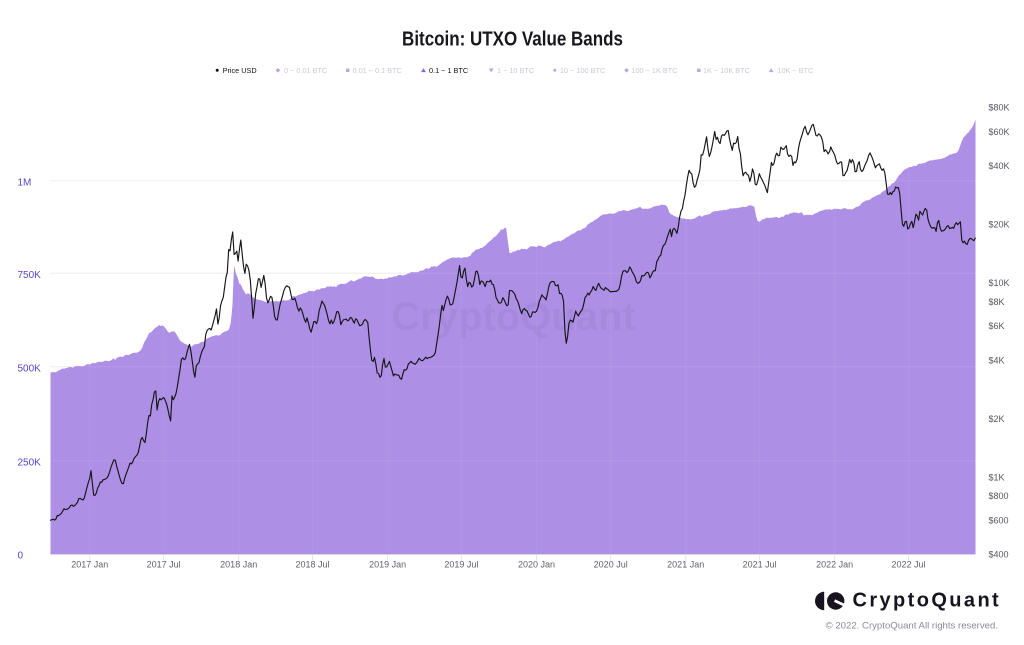  Describe the element at coordinates (999, 555) in the screenshot. I see `svg-text: $400` at that location.